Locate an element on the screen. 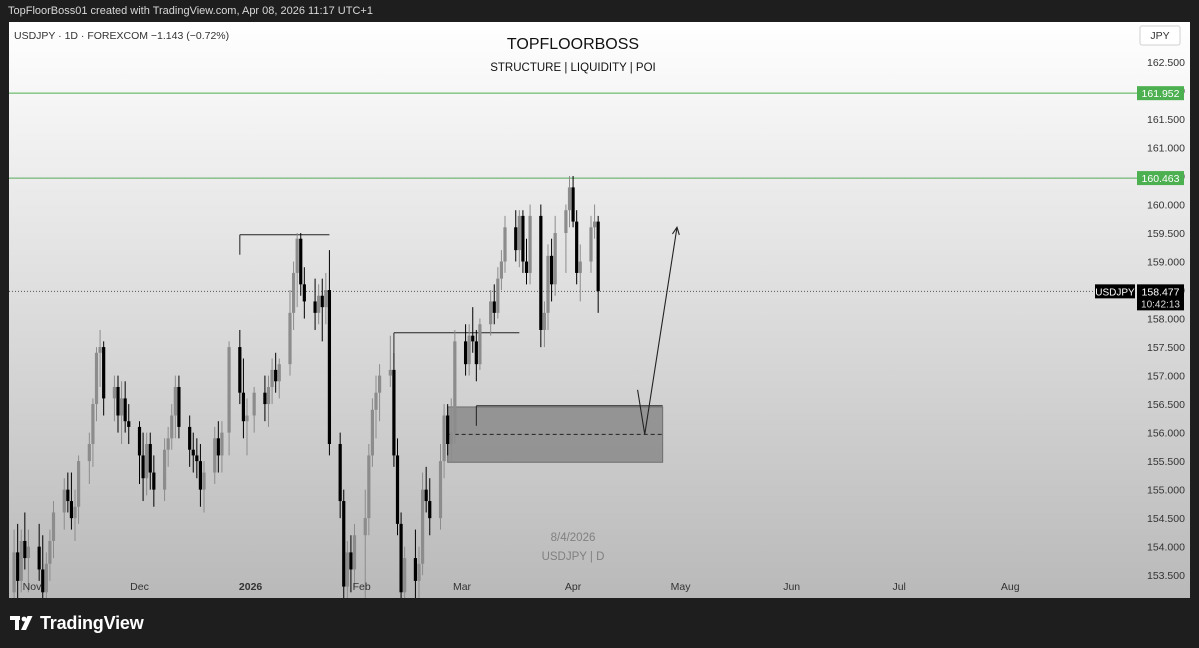  y-tick-label: 154.000 is located at coordinates (1166, 548).